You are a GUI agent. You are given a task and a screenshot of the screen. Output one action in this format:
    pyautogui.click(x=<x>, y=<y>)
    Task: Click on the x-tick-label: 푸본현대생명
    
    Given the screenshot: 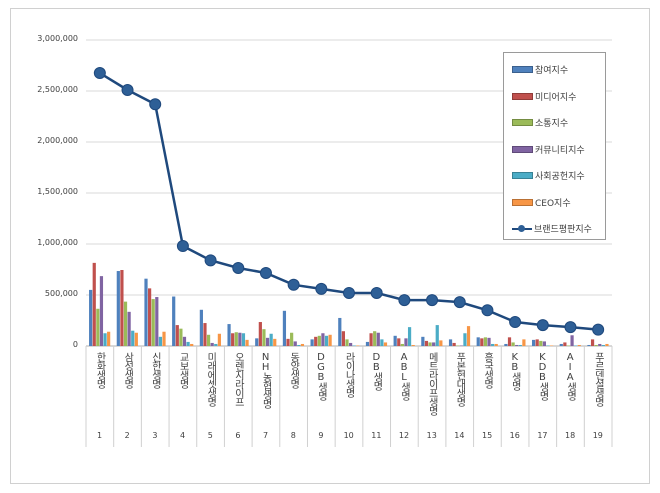 What is the action you would take?
    pyautogui.click(x=459, y=379)
    